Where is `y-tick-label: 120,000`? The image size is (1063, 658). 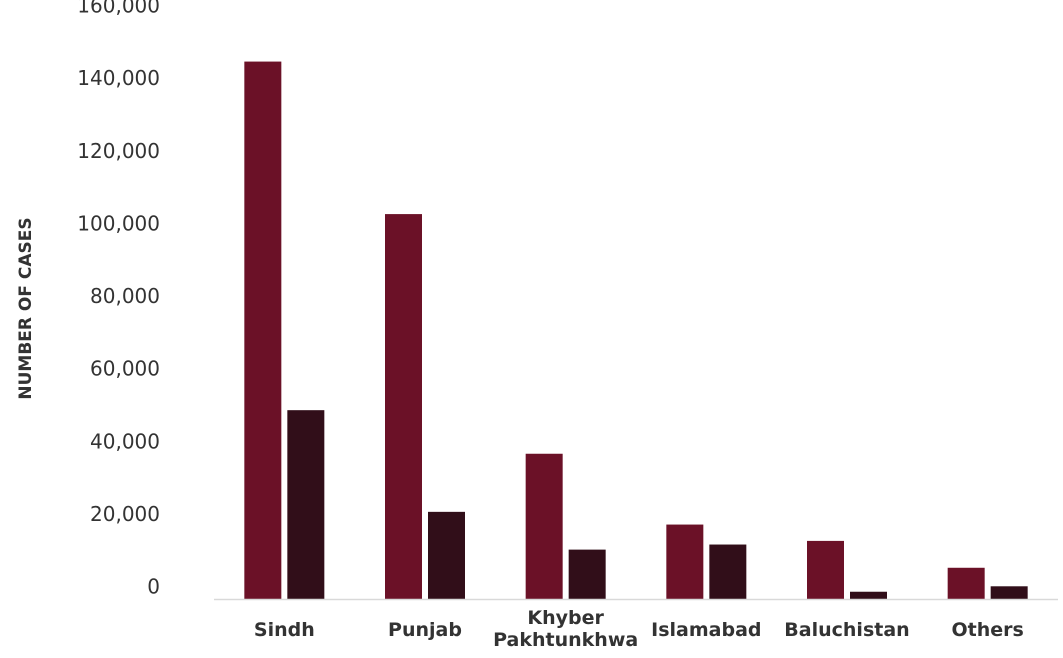
y-tick-label: 120,000 is located at coordinates (118, 151).